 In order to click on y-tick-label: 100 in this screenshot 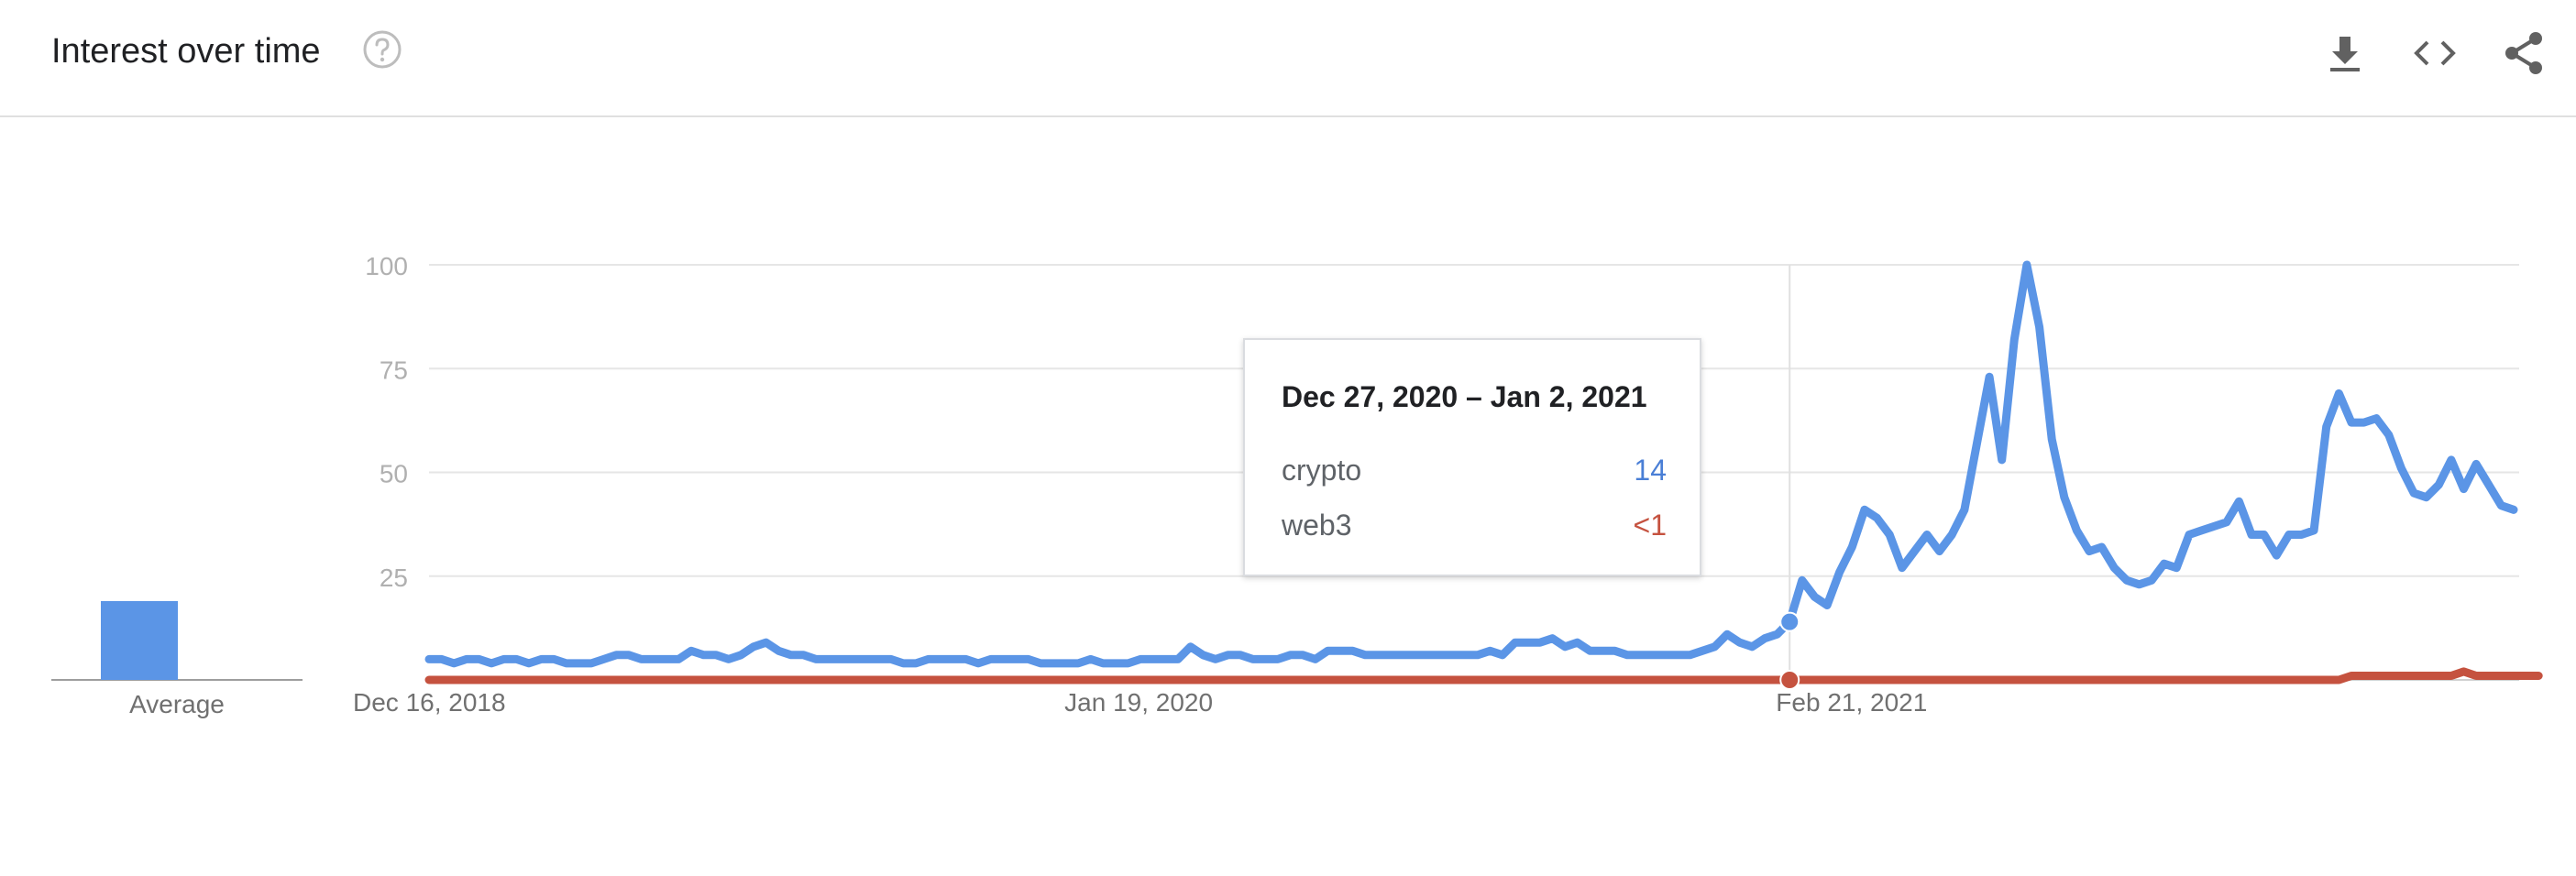, I will do `click(386, 266)`.